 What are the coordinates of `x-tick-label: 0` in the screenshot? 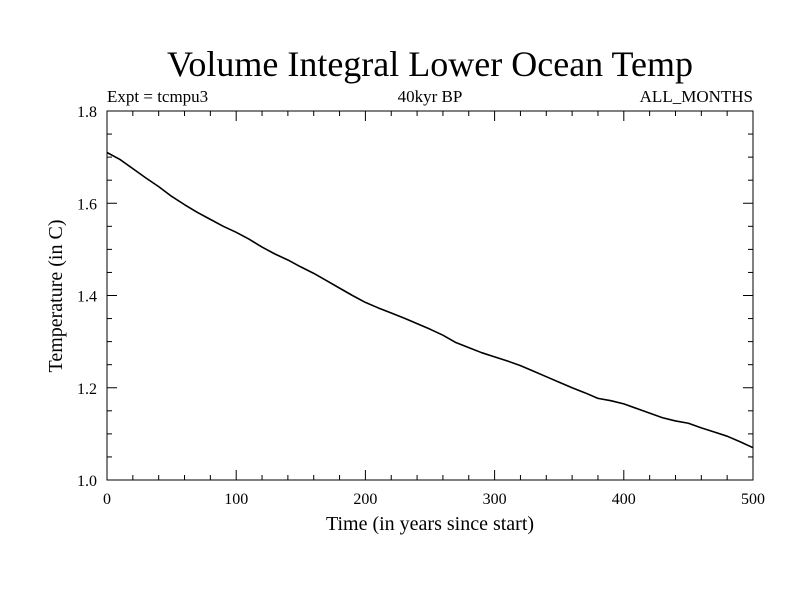 It's located at (107, 499).